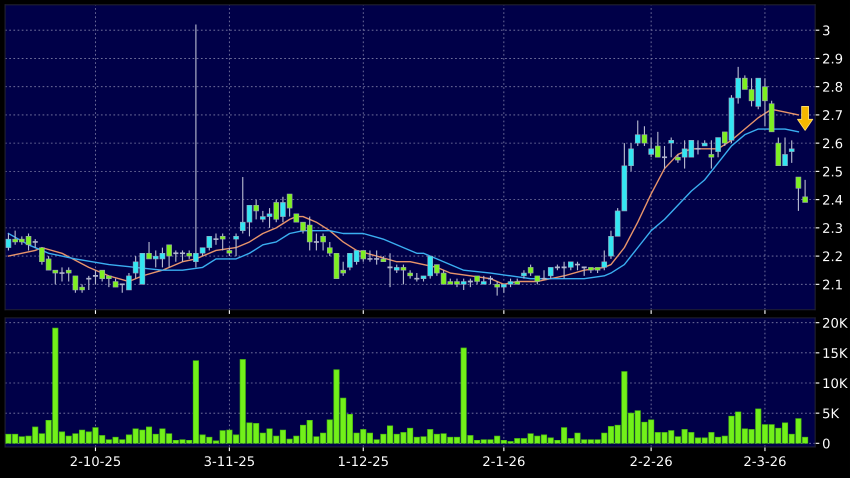  I want to click on y-tick-label: 0, so click(826, 443).